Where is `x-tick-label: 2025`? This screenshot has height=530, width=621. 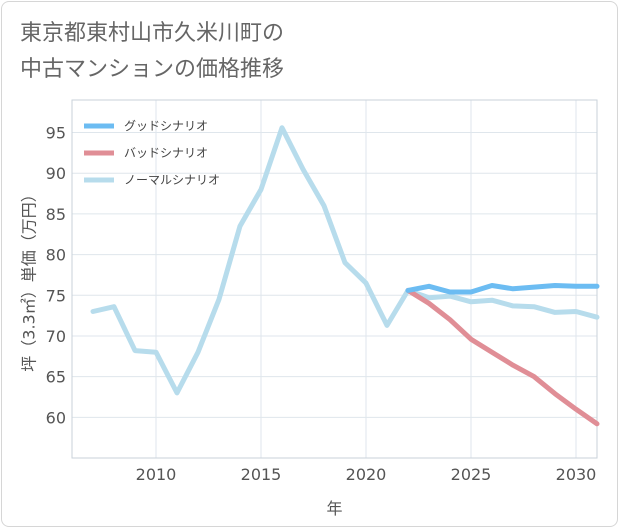 x-tick-label: 2025 is located at coordinates (471, 474).